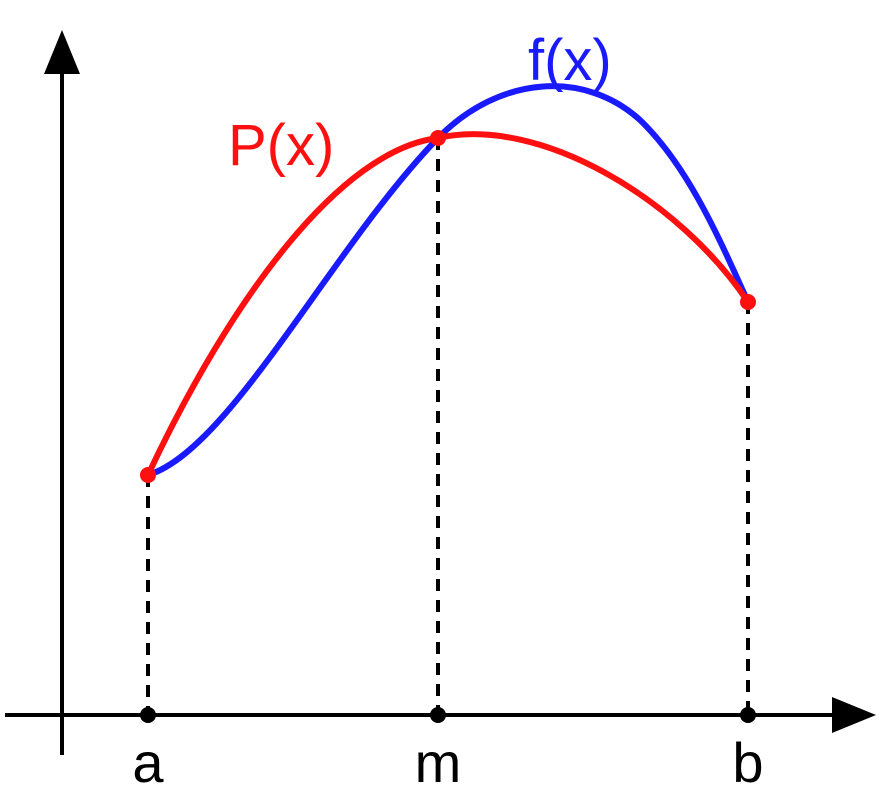  I want to click on y-axis-arrow, so click(62, 52).